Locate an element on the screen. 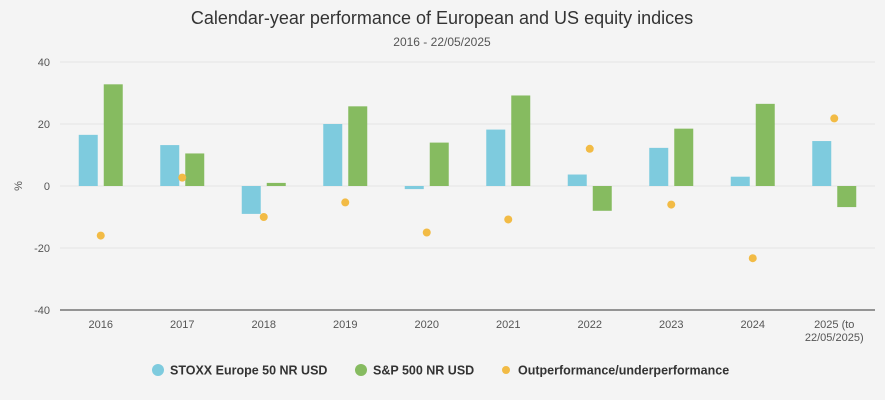  x-tick-line: 2020 is located at coordinates (427, 325).